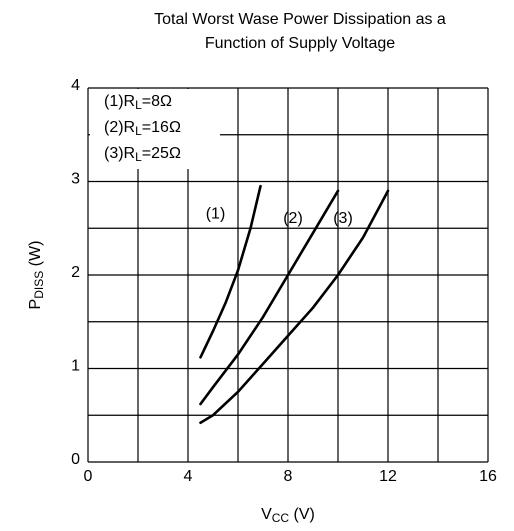 Image resolution: width=514 pixels, height=531 pixels. I want to click on curve-label: (3), so click(343, 218).